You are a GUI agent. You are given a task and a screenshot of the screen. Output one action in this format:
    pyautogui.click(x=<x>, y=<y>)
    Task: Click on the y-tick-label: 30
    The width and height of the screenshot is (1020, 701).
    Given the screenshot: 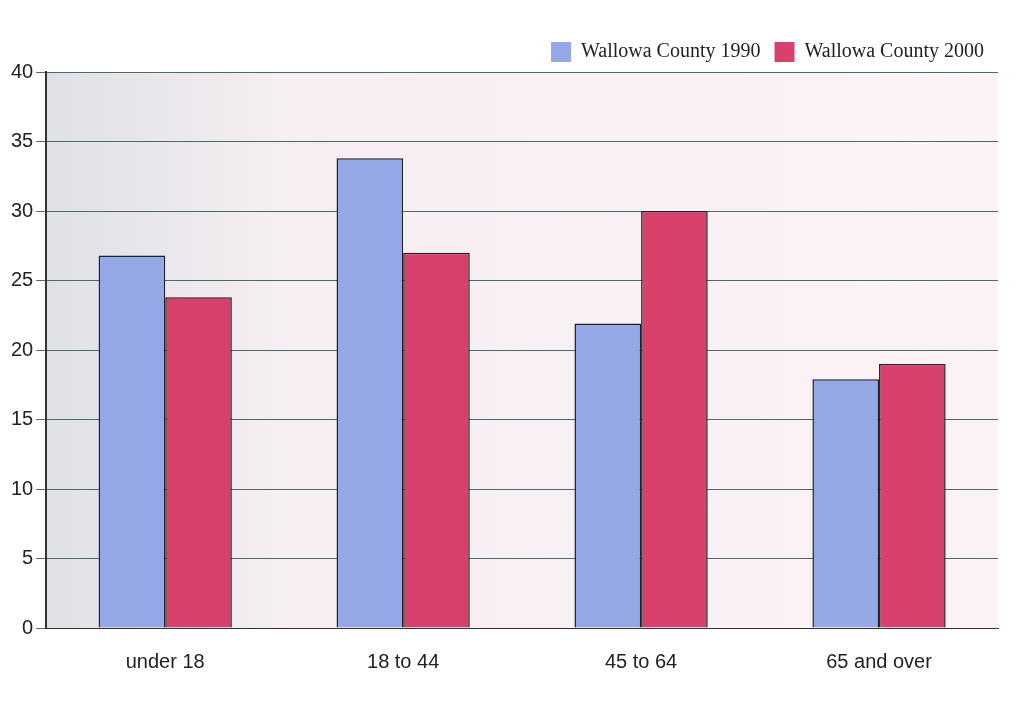 What is the action you would take?
    pyautogui.click(x=22, y=209)
    